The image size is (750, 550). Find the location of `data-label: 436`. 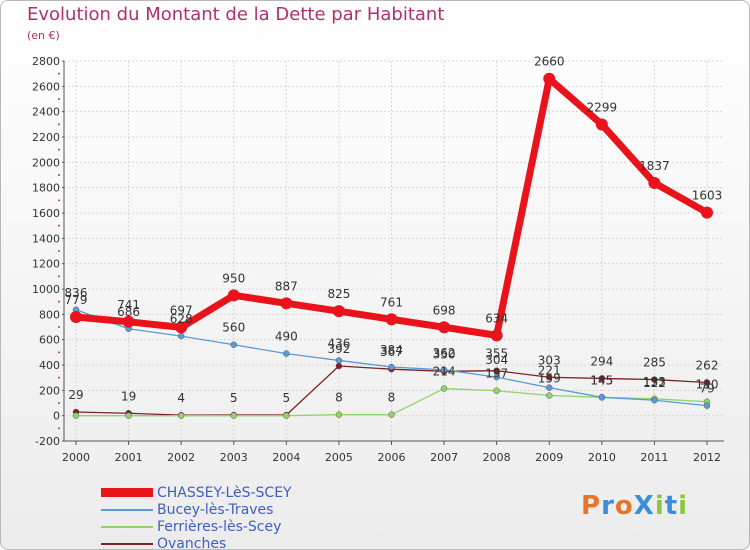

data-label: 436 is located at coordinates (338, 343).